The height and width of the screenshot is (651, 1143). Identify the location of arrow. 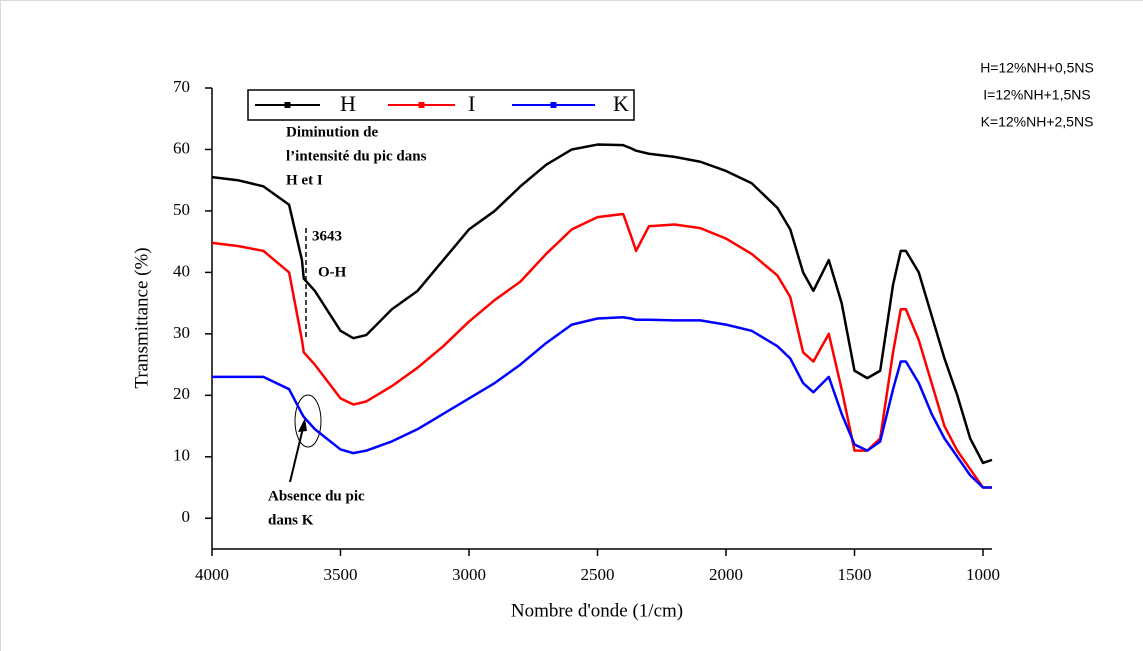
(296, 455).